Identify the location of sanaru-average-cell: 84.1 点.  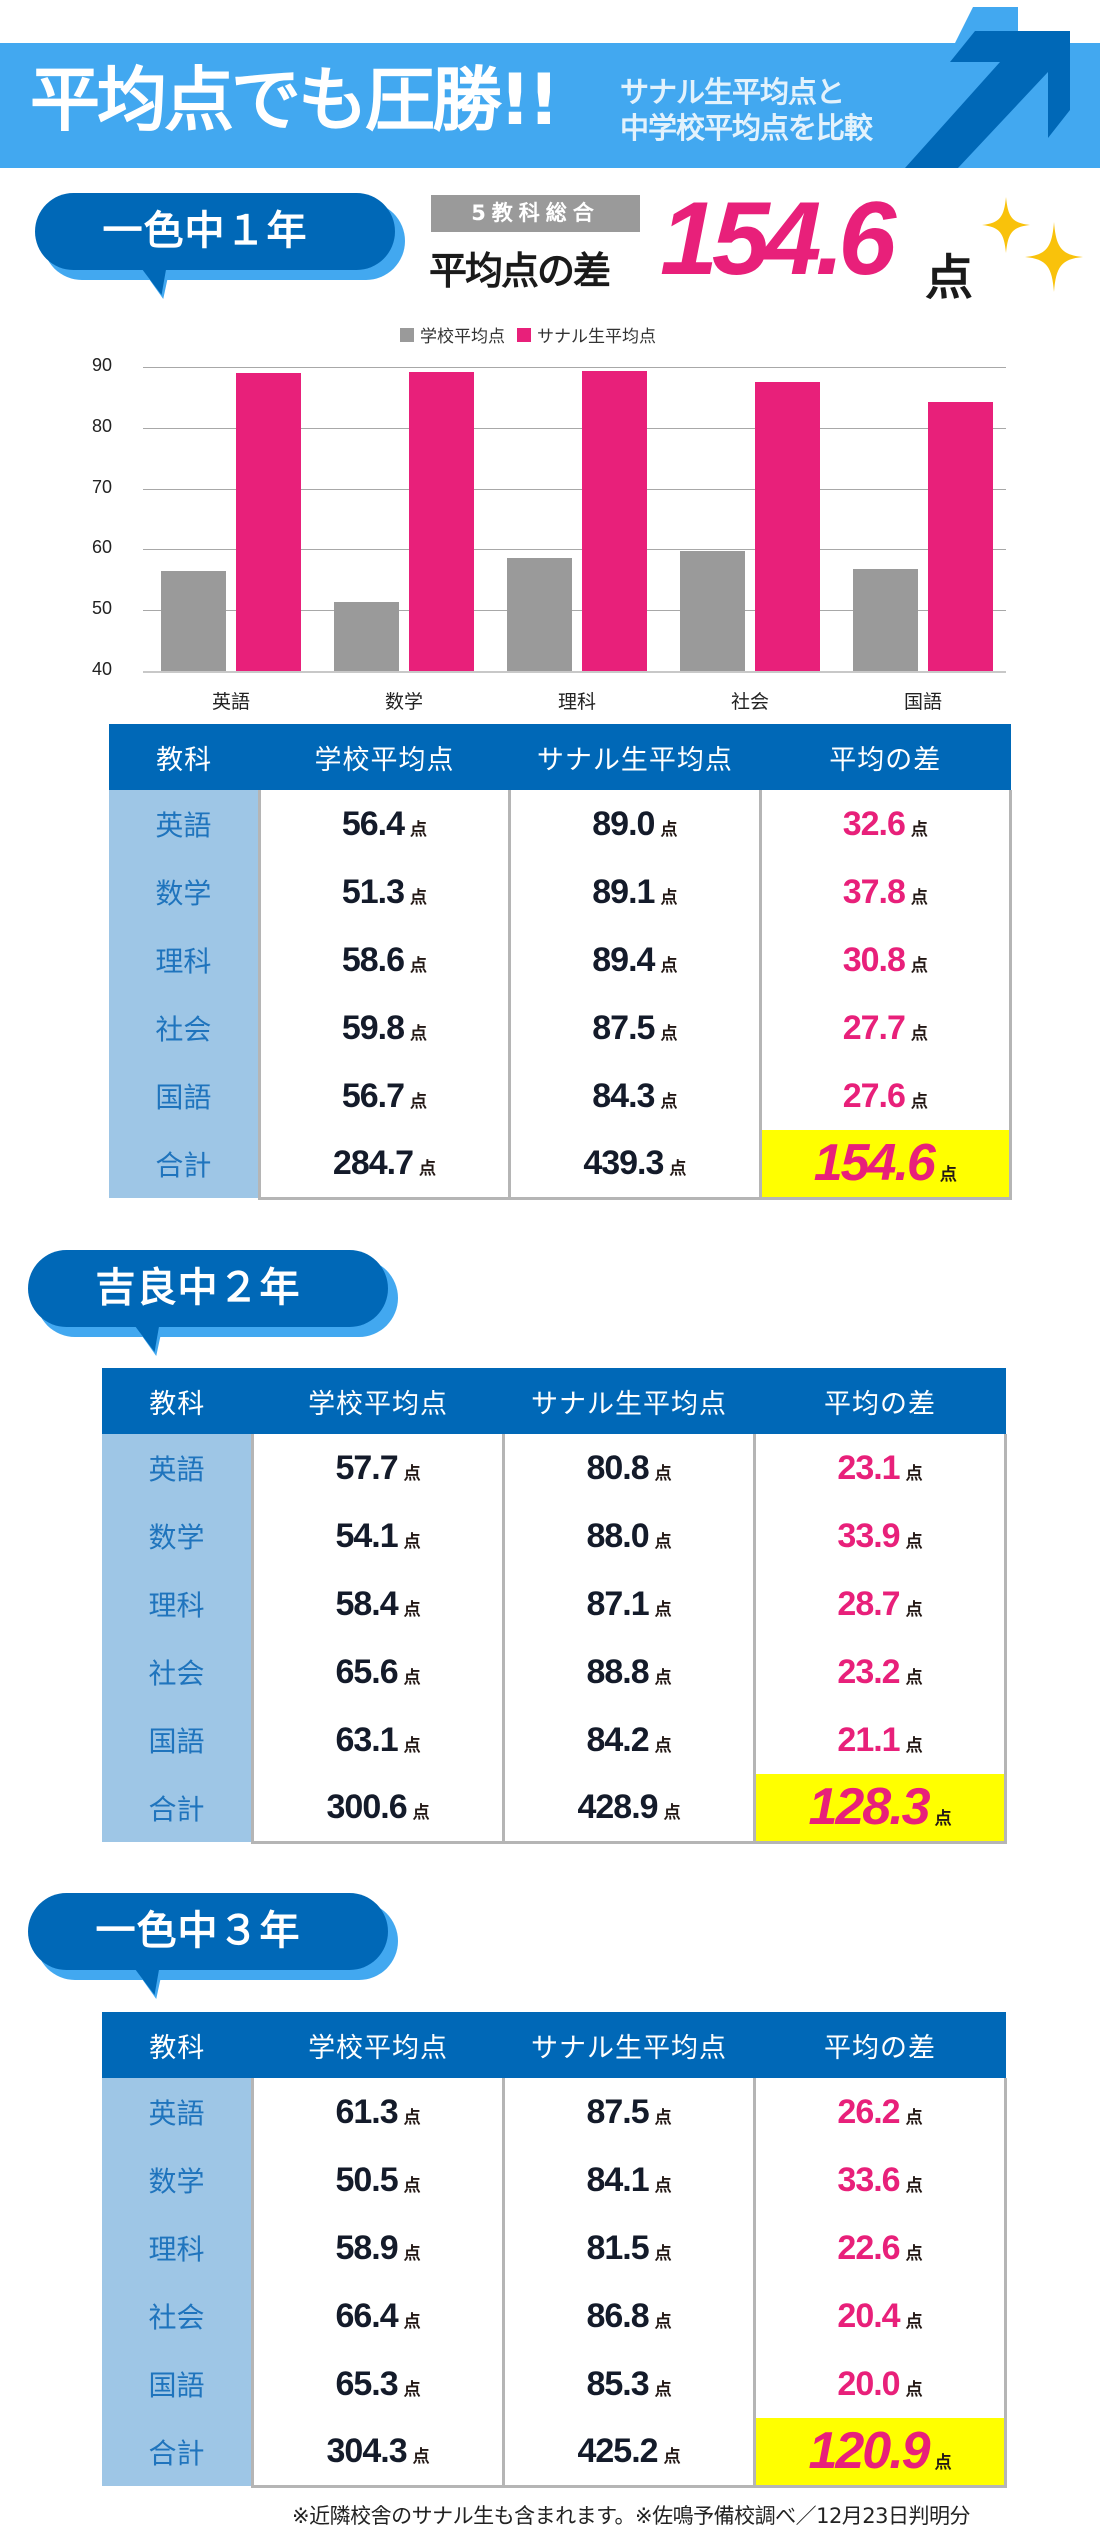
(628, 2180).